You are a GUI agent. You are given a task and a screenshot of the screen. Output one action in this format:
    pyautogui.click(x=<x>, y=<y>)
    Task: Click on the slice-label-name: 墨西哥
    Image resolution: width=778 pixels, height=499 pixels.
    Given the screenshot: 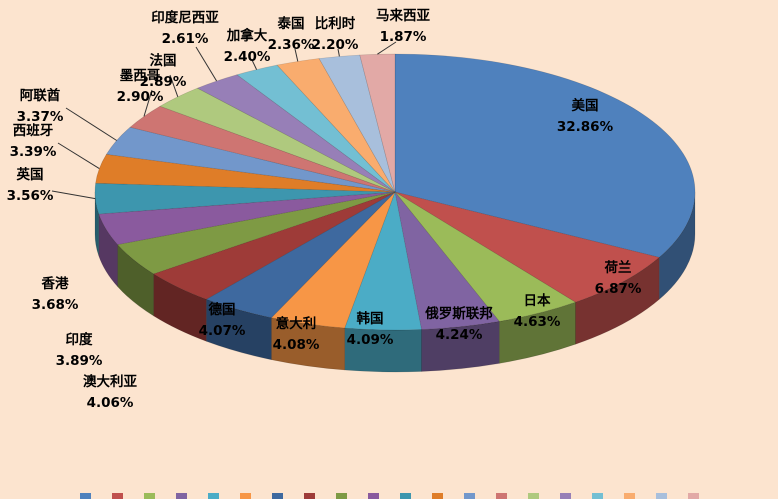 What is the action you would take?
    pyautogui.click(x=140, y=76)
    